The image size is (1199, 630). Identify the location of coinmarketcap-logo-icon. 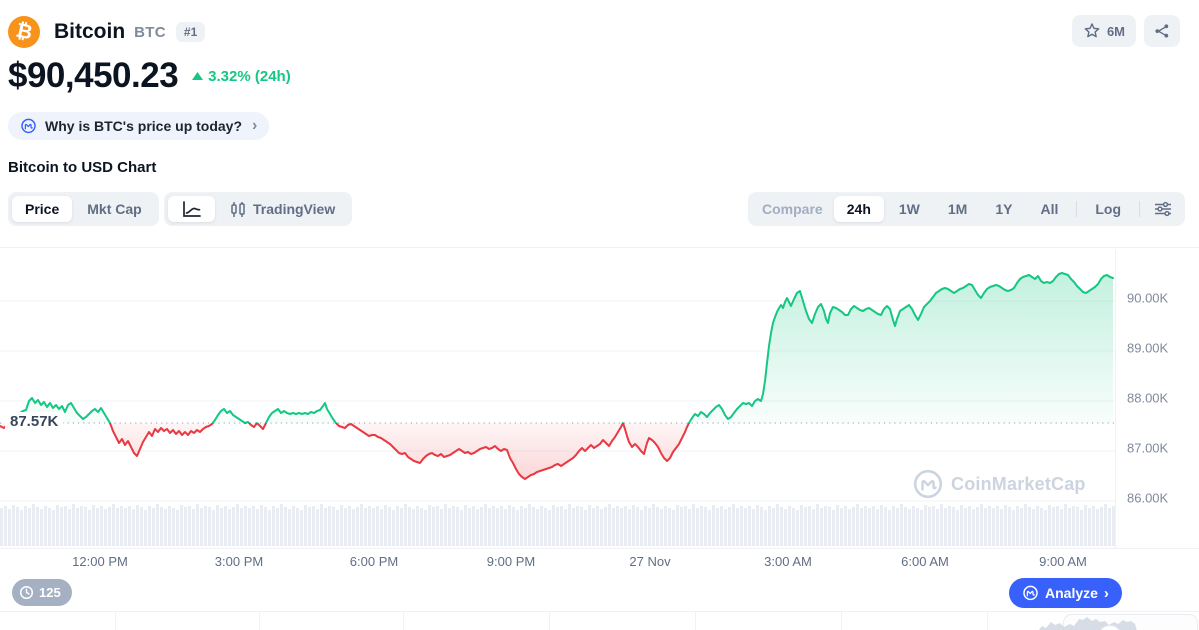
(928, 484).